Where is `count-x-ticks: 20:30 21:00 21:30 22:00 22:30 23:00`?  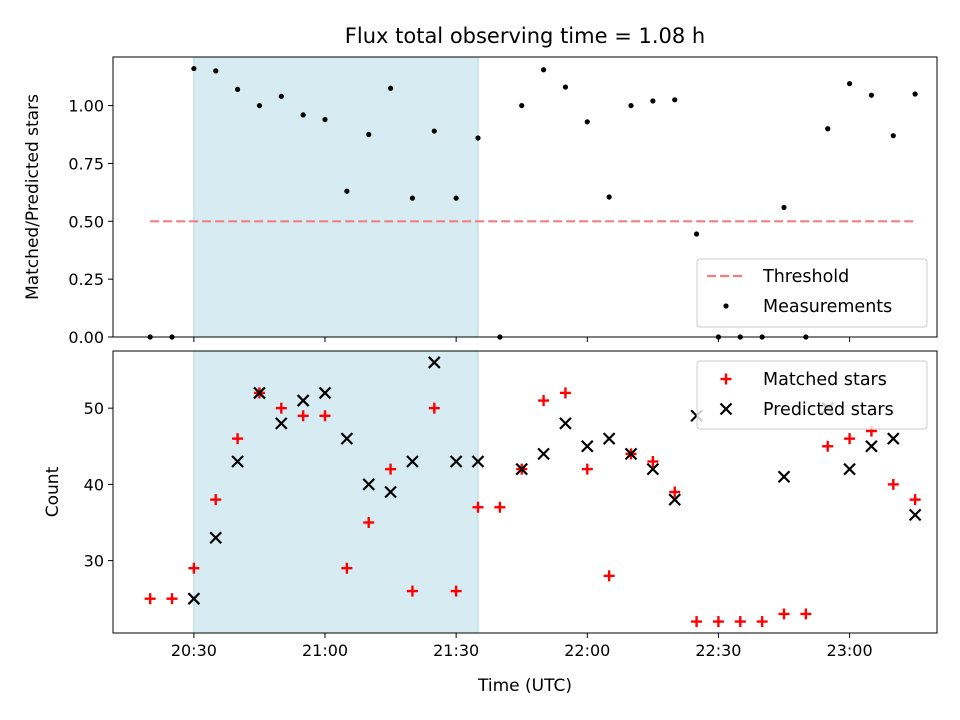 count-x-ticks: 20:30 21:00 21:30 22:00 22:30 23:00 is located at coordinates (522, 646).